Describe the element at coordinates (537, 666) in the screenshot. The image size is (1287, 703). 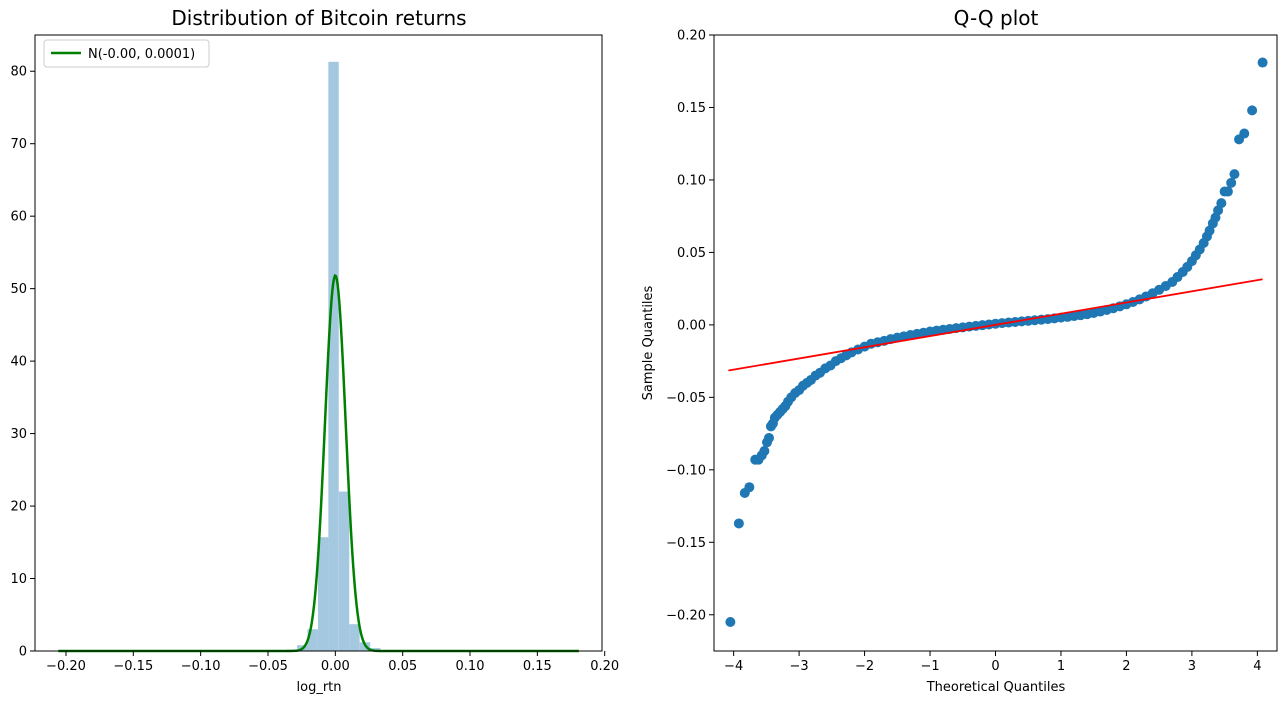
I see `x-tick-label: 0.15` at that location.